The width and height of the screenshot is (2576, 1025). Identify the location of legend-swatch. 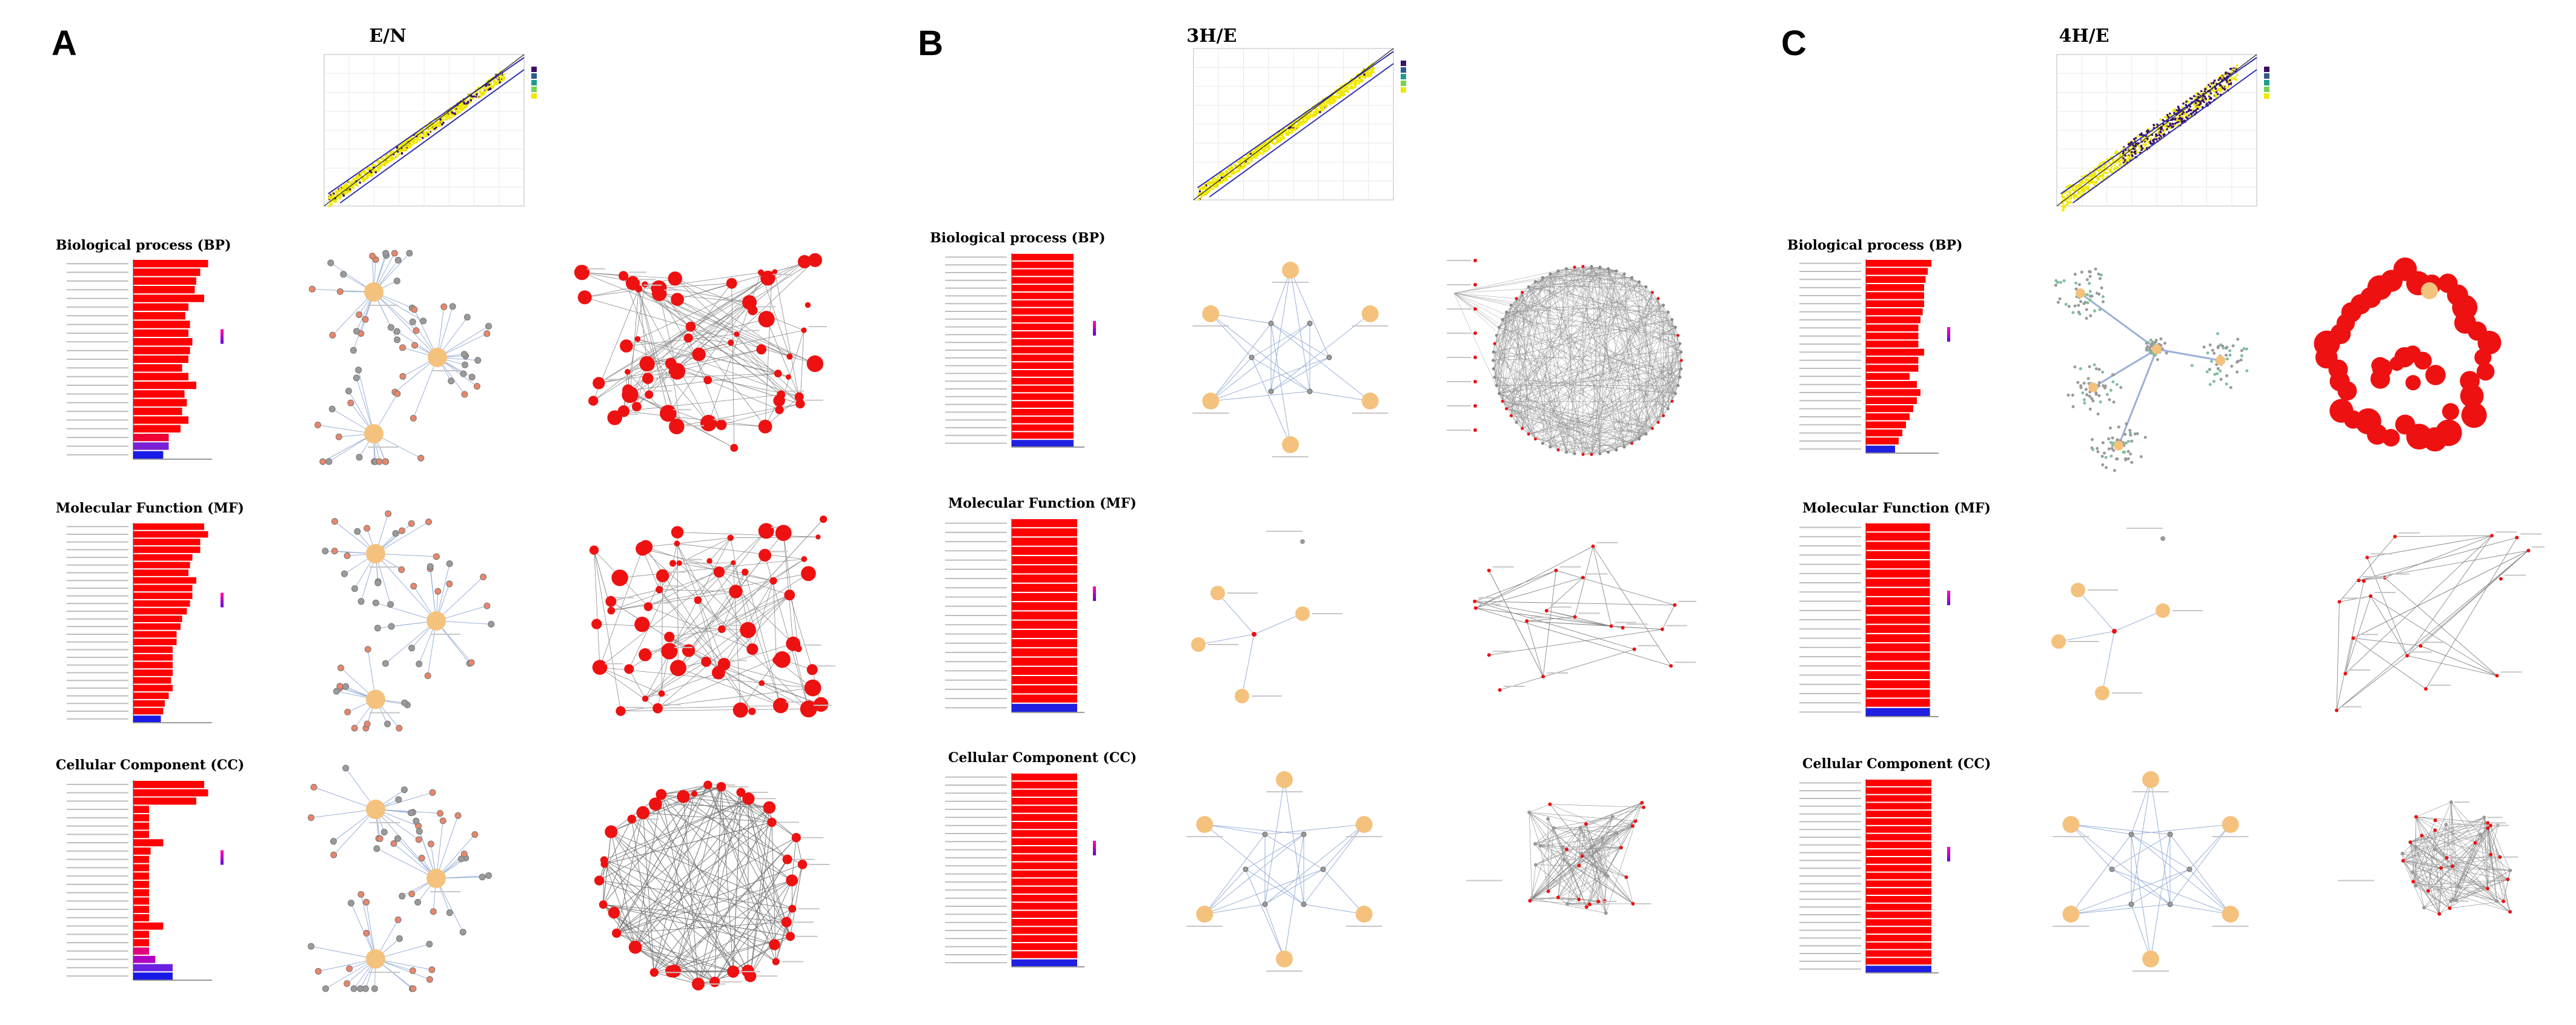
(534, 82).